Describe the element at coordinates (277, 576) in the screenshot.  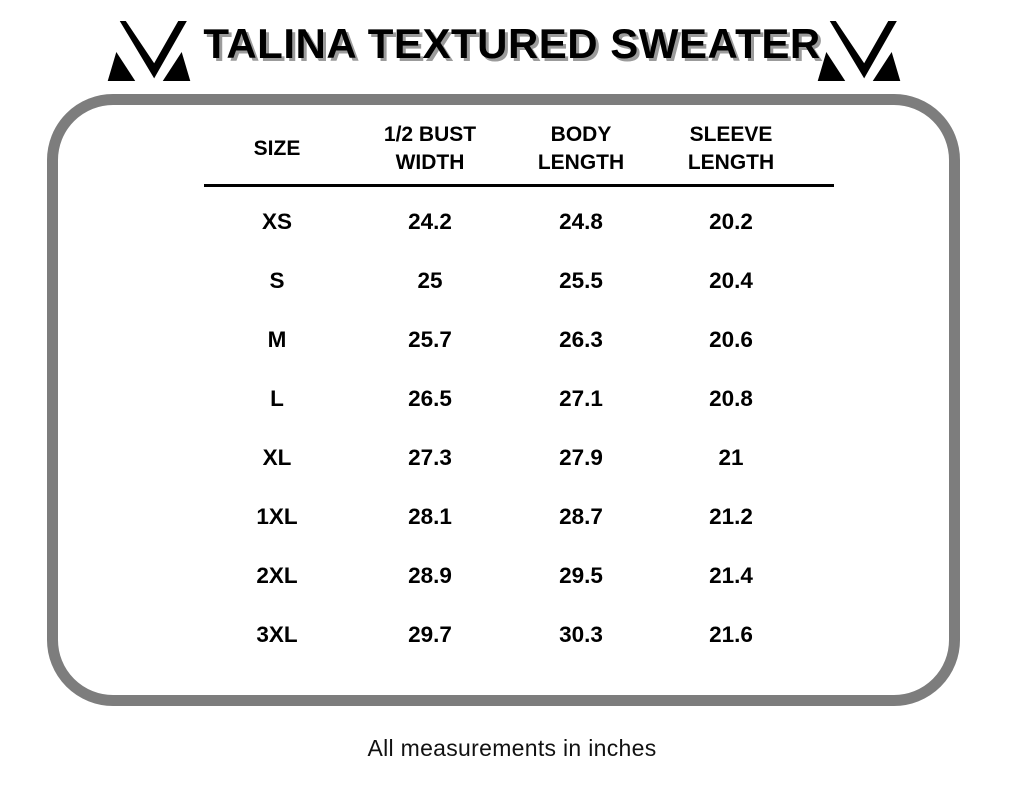
I see `size-label: 2XL` at that location.